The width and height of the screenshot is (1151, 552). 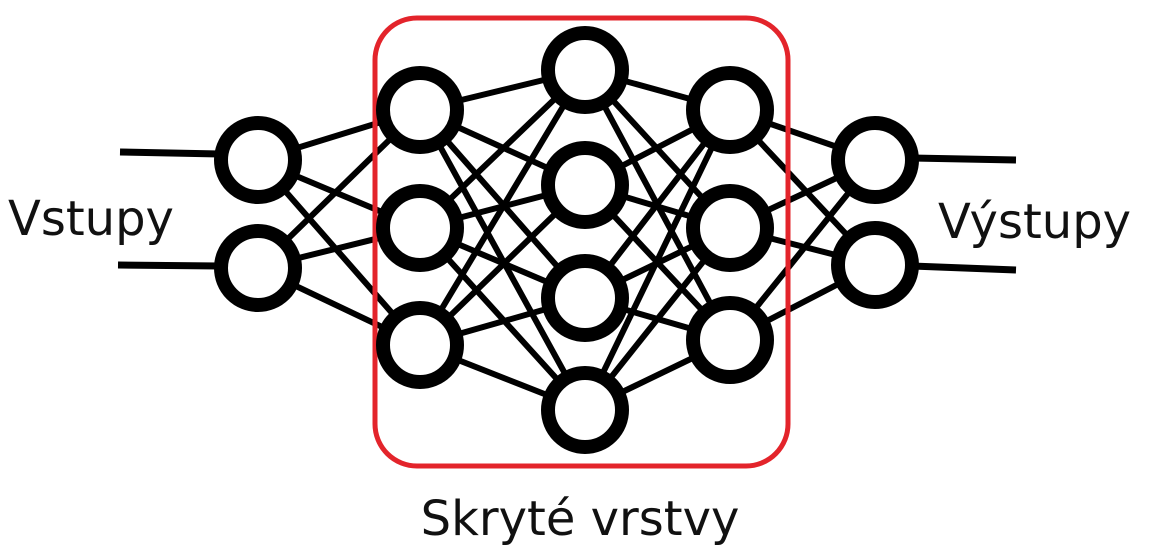 I want to click on inputs-label: Vstupy, so click(x=91, y=219).